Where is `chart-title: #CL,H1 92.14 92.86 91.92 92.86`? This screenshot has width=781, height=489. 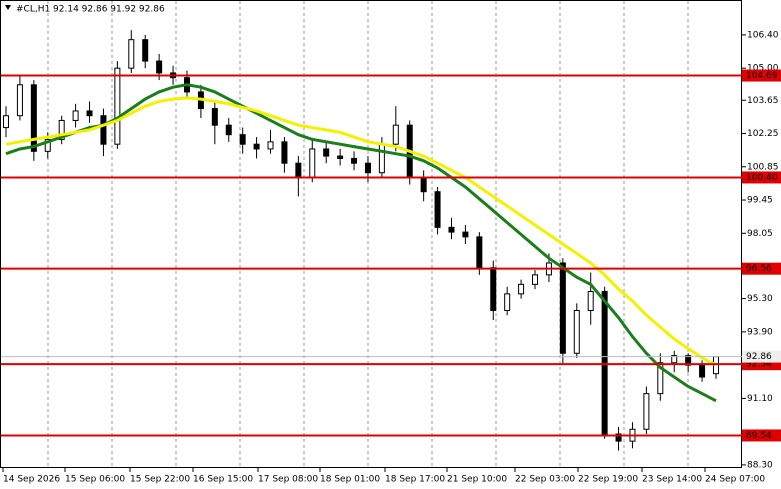
chart-title: #CL,H1 92.14 92.86 91.92 92.86 is located at coordinates (90, 10).